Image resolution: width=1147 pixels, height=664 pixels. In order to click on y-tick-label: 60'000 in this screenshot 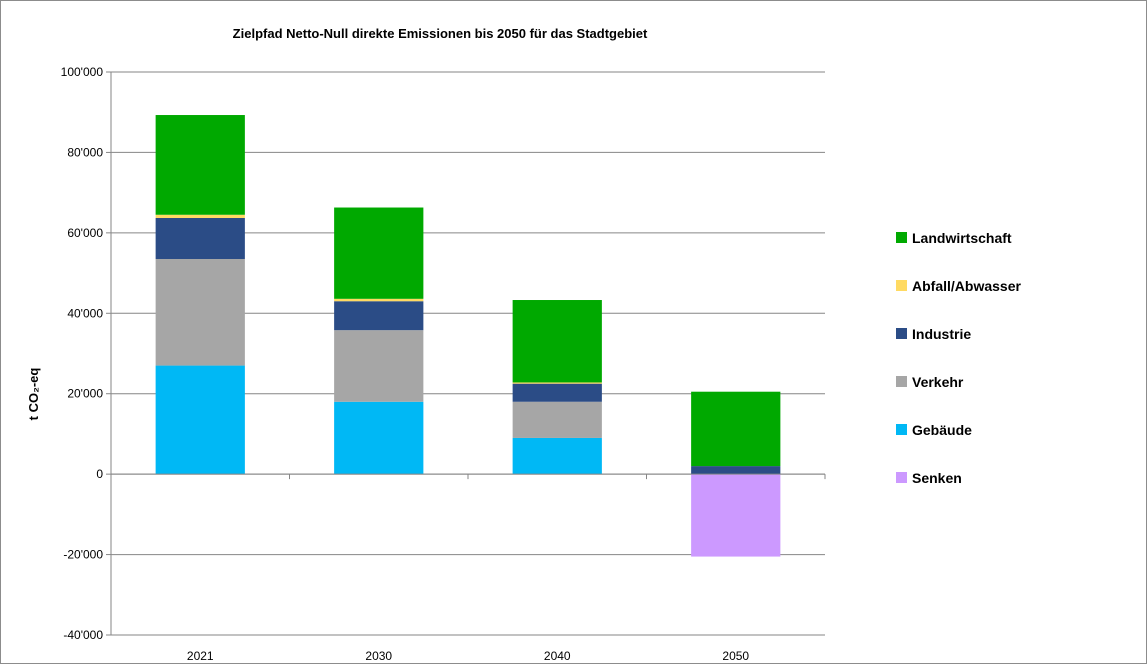, I will do `click(85, 233)`.